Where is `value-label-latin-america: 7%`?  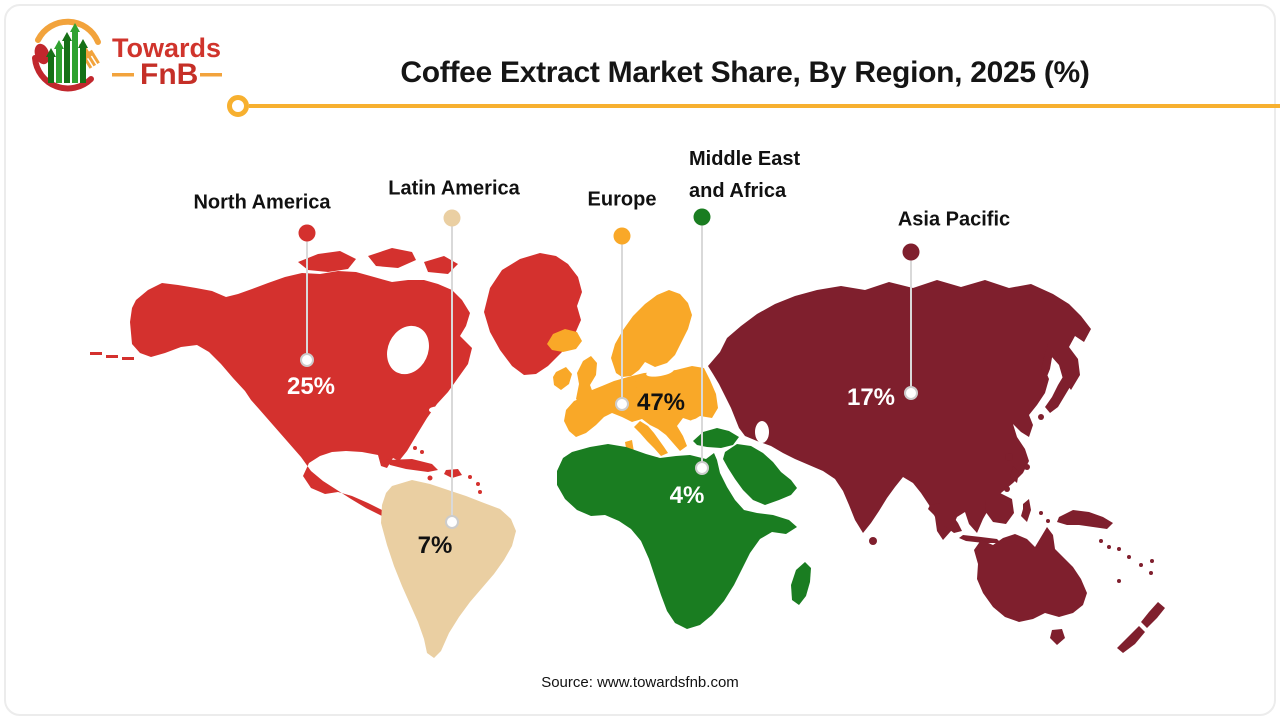 value-label-latin-america: 7% is located at coordinates (435, 545).